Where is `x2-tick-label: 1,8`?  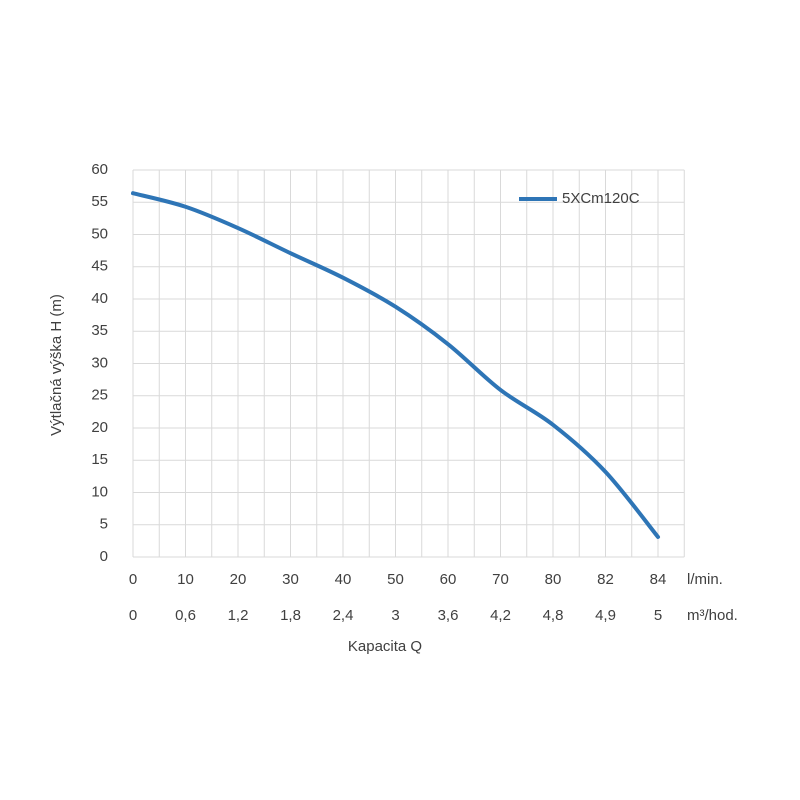
x2-tick-label: 1,8 is located at coordinates (290, 615).